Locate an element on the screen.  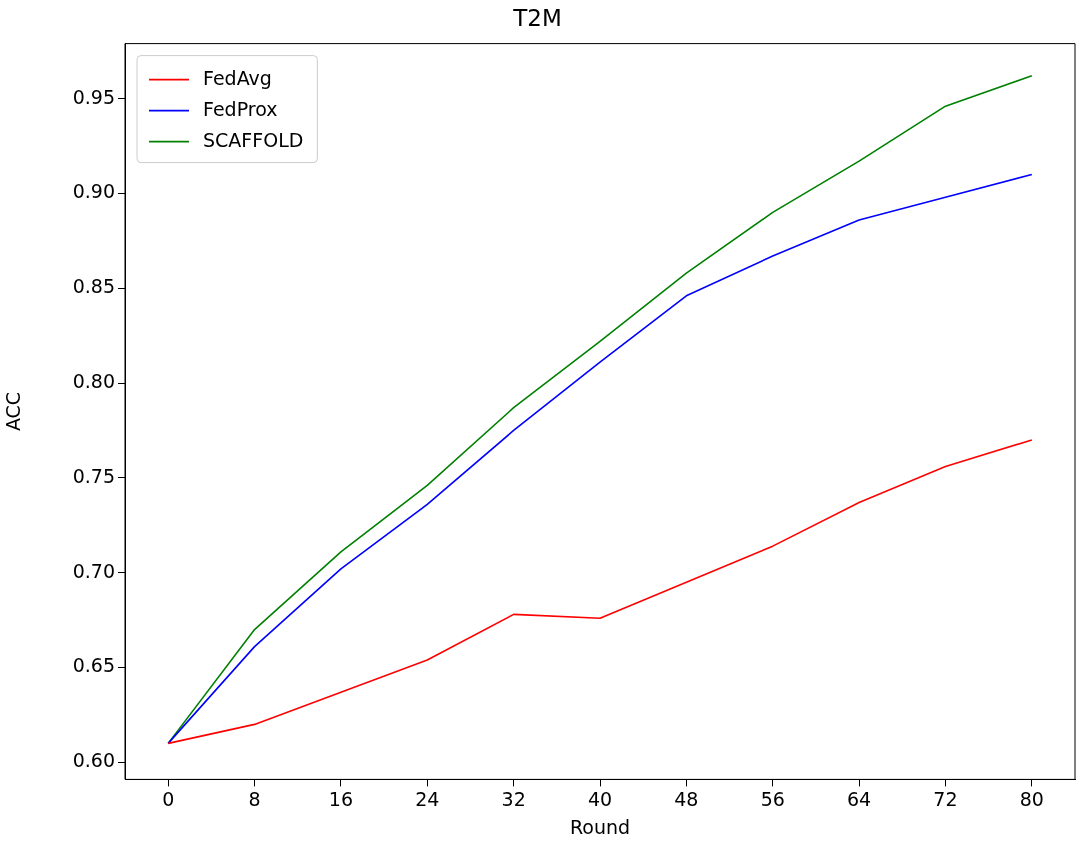
legend-label: SCAFFOLD is located at coordinates (253, 139).